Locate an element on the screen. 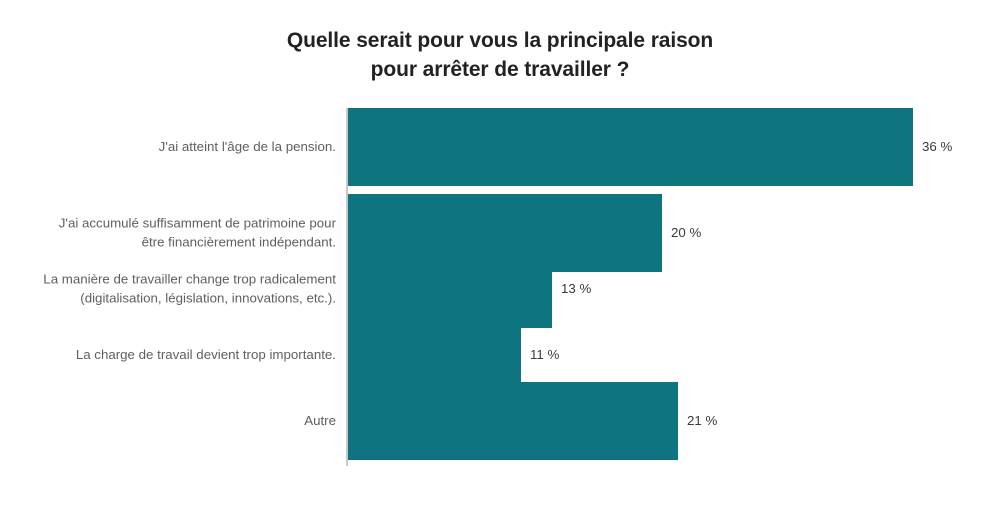 This screenshot has width=1000, height=528. category-axis-line is located at coordinates (347, 287).